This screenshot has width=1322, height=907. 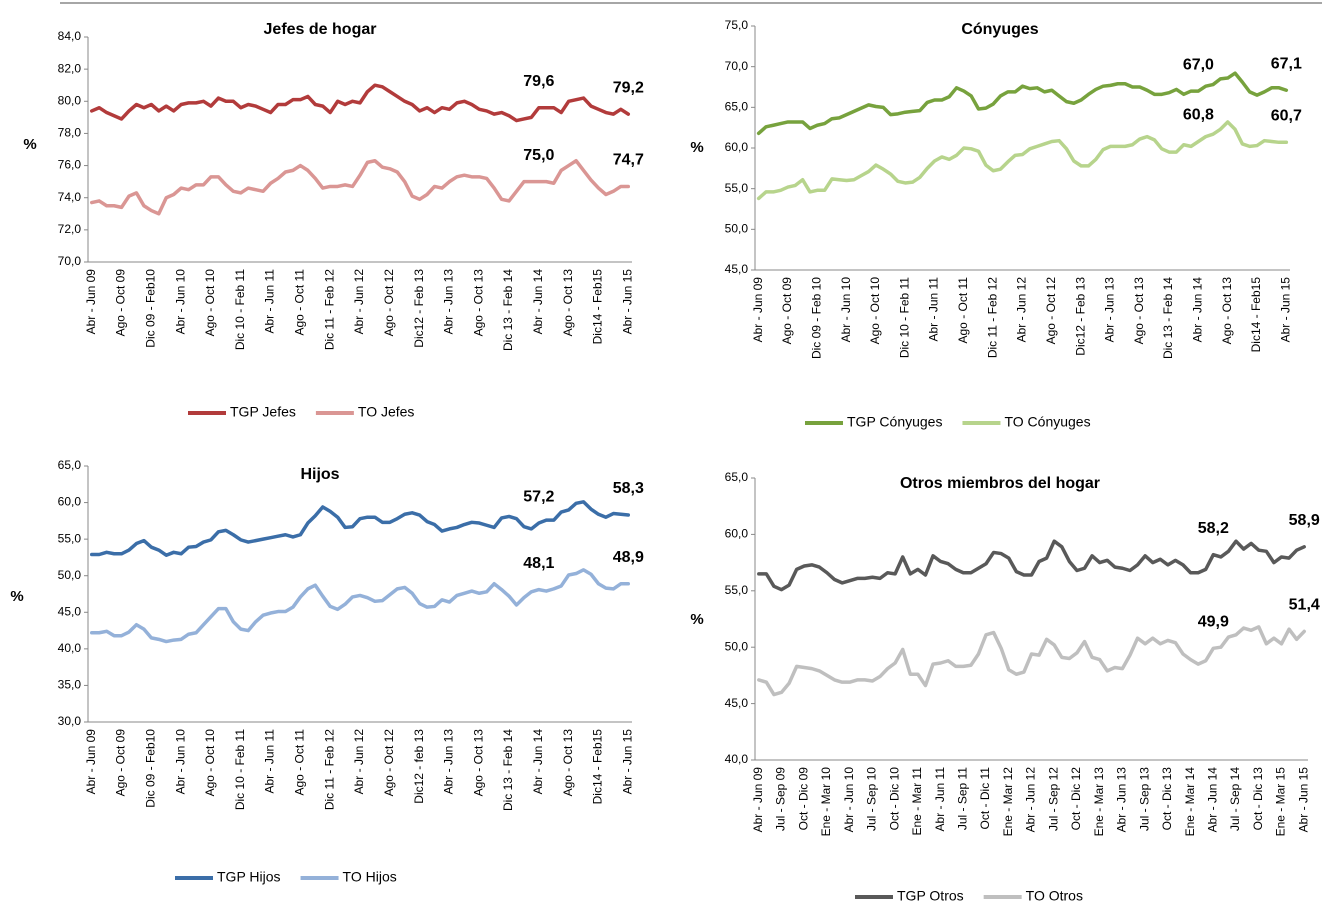 I want to click on value-label: 60,8, so click(x=1198, y=115).